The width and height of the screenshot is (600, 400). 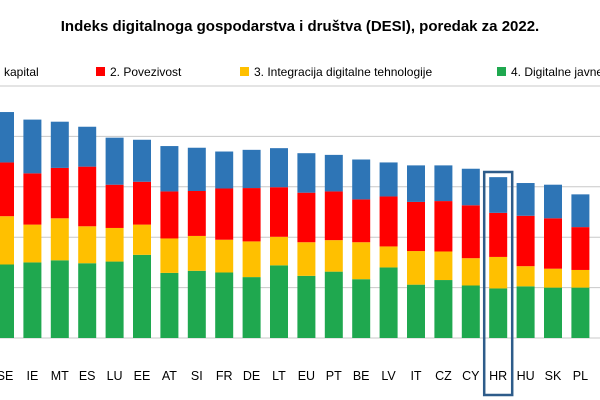 What do you see at coordinates (197, 376) in the screenshot?
I see `tick-label-SI: SI` at bounding box center [197, 376].